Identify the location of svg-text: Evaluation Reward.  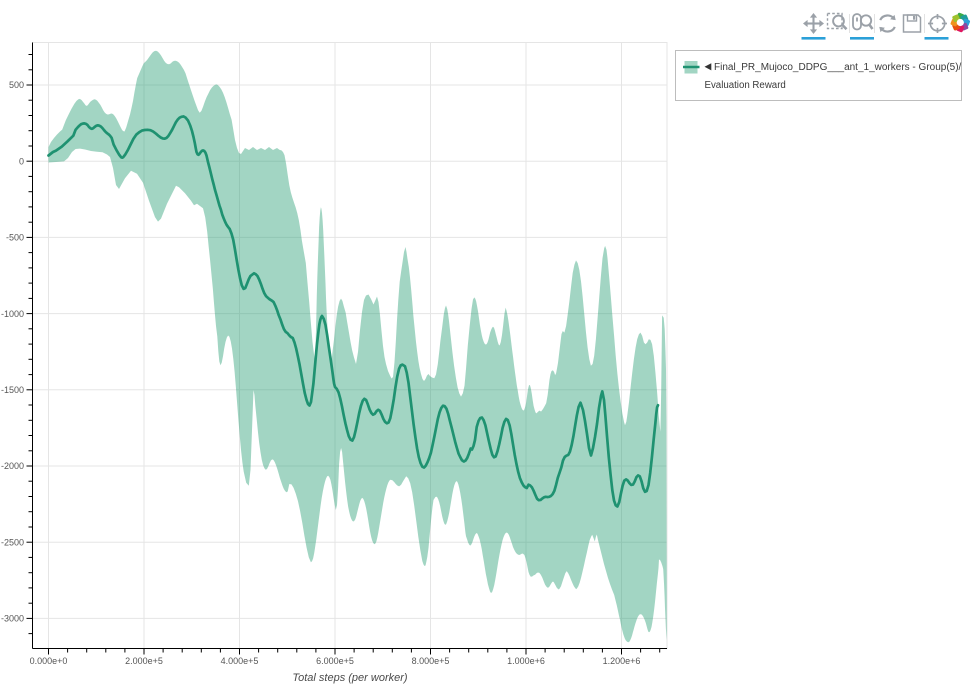
(745, 85).